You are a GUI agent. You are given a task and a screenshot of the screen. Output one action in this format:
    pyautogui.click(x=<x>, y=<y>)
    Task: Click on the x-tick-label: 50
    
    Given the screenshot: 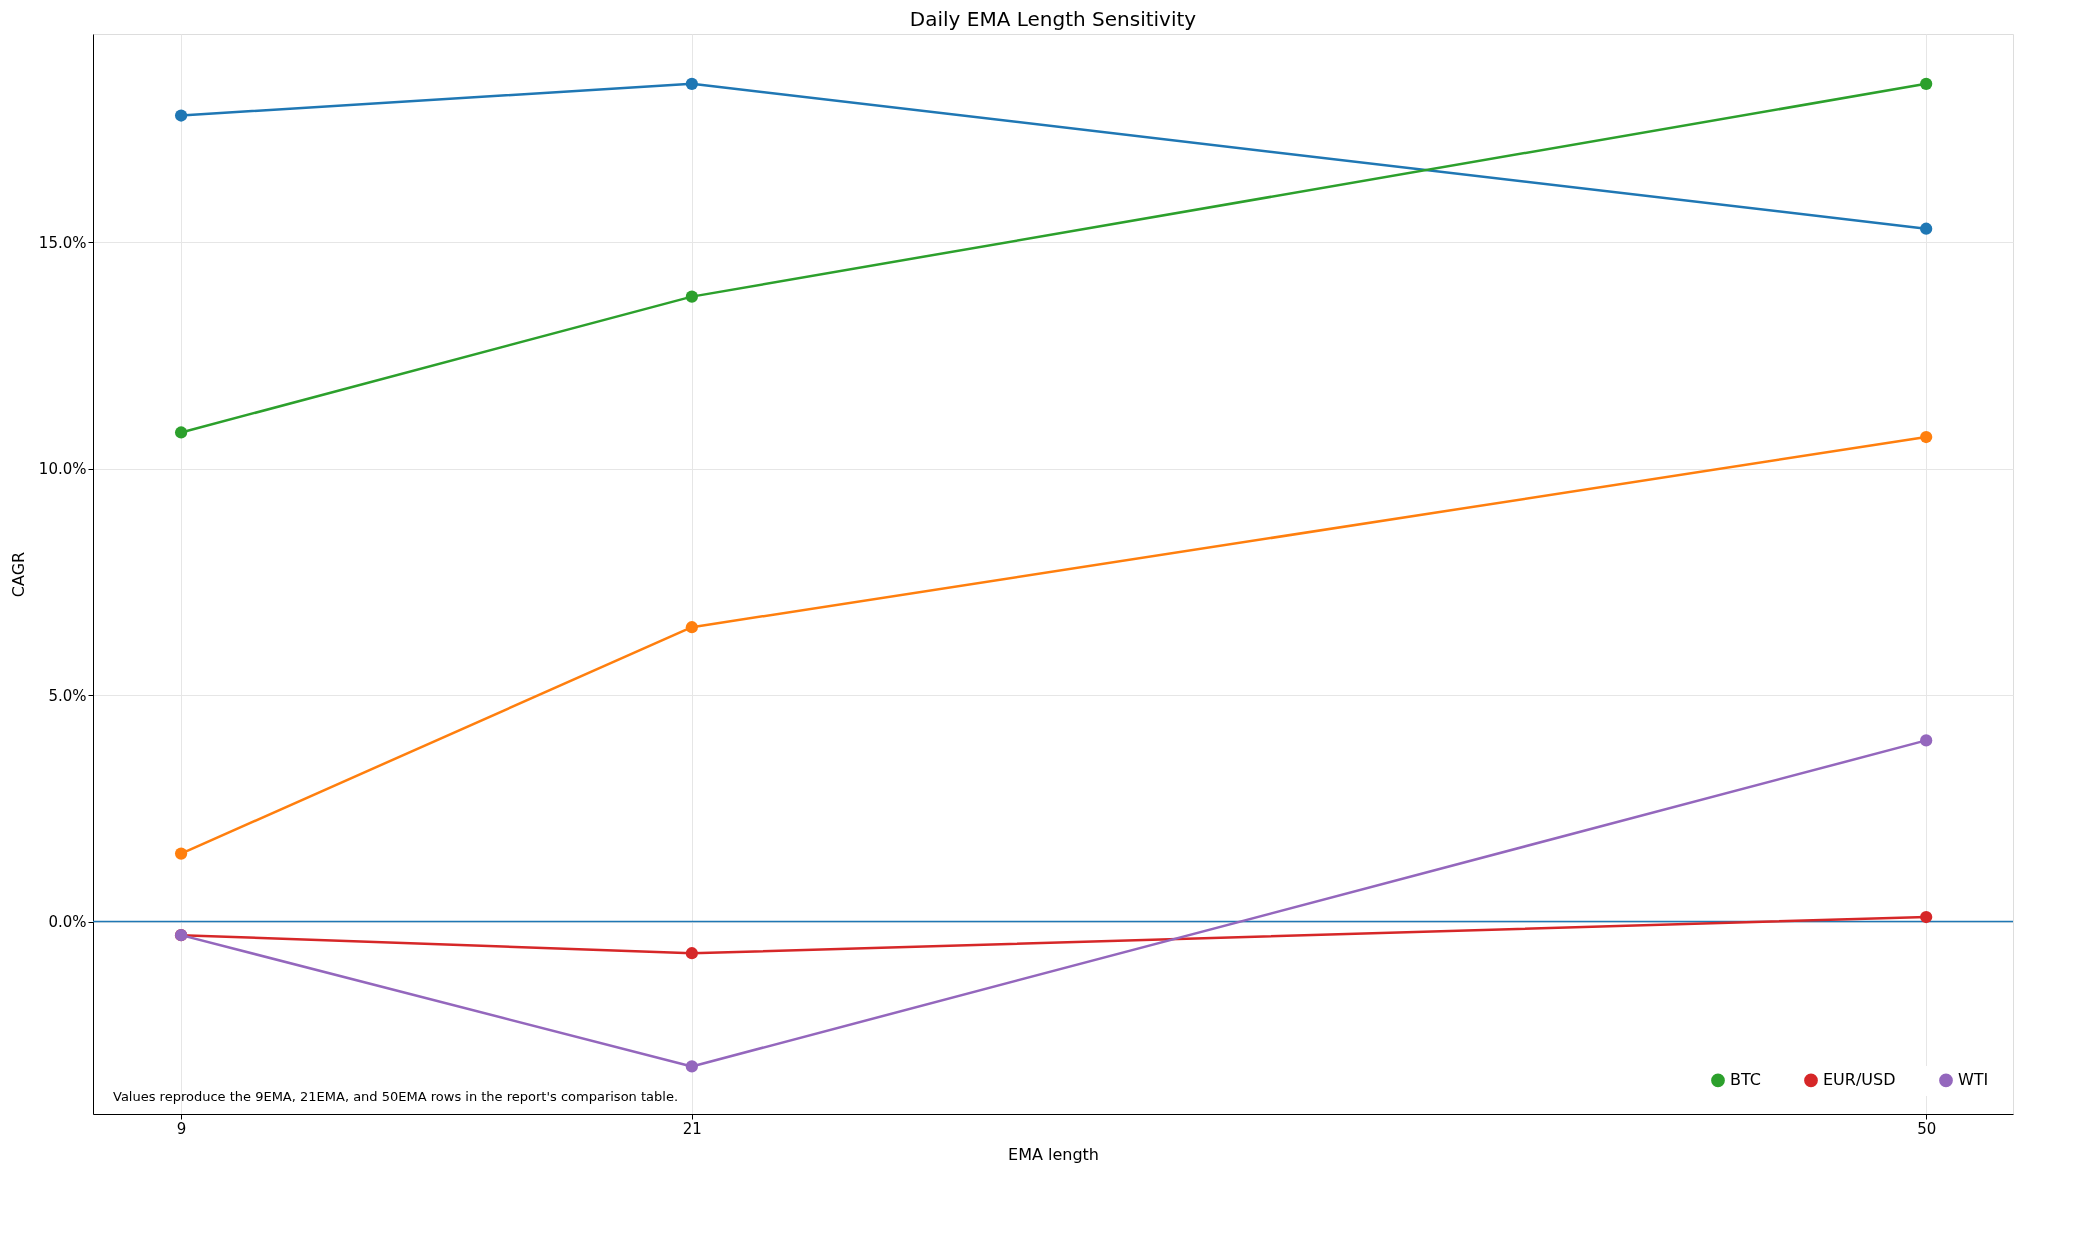 What is the action you would take?
    pyautogui.click(x=1927, y=1128)
    